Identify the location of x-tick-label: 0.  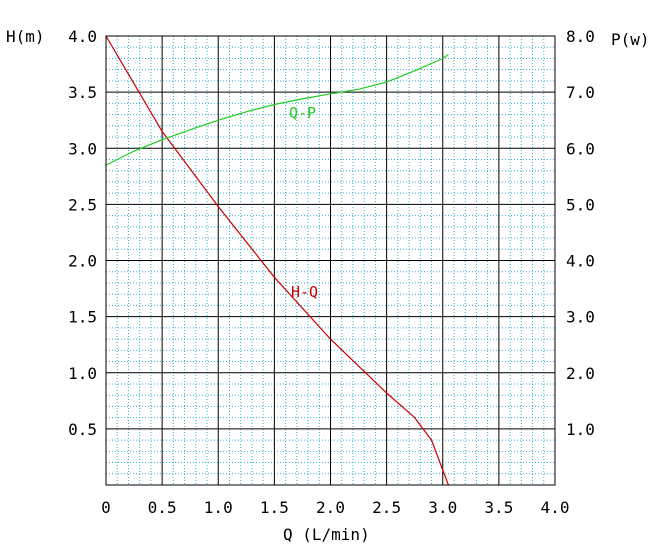
(106, 507).